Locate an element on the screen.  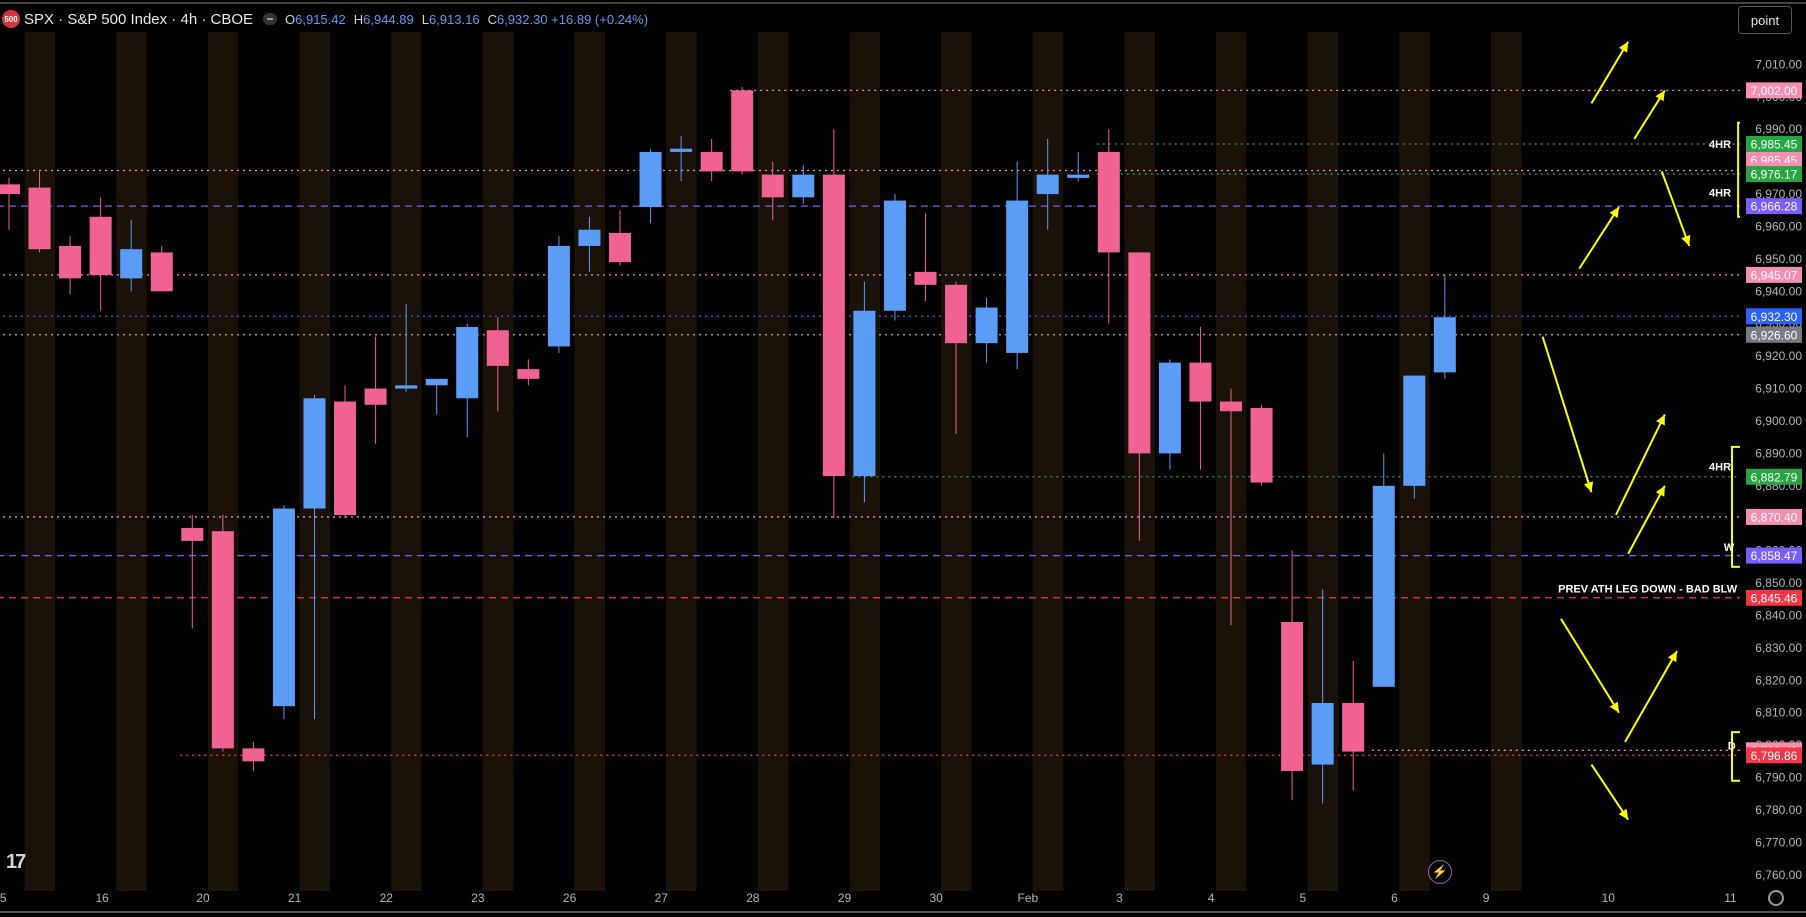
price-level-tag-text: 6,845.46 is located at coordinates (1774, 598).